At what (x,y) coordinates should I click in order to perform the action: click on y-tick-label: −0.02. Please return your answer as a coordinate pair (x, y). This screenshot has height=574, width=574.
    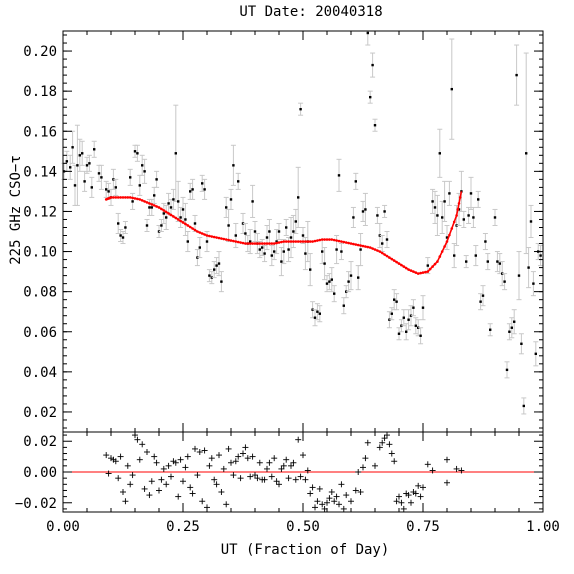
    Looking at the image, I should click on (36, 504).